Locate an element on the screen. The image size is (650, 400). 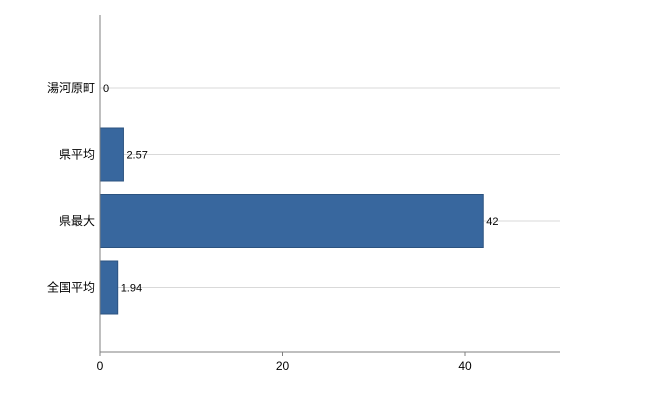
category-label: 県最大 is located at coordinates (77, 221).